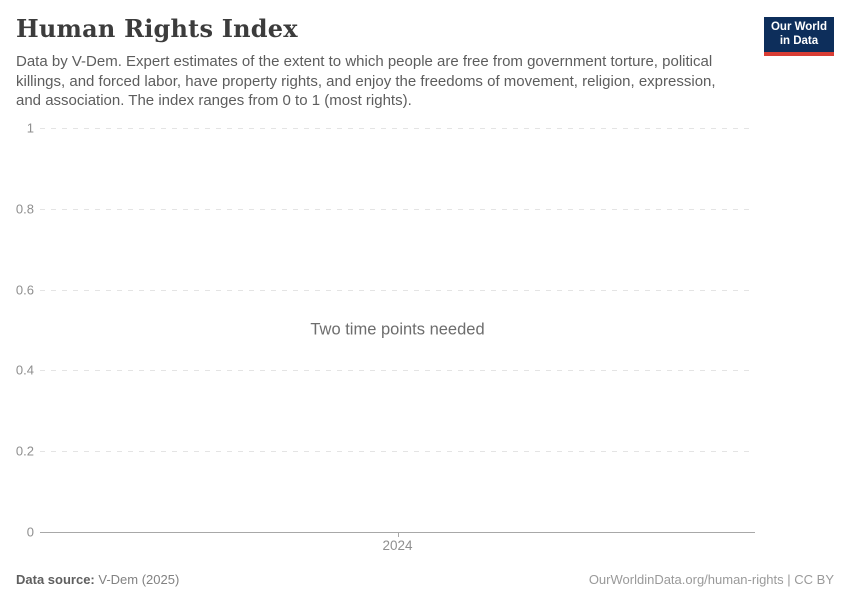 The image size is (850, 600). Describe the element at coordinates (24, 290) in the screenshot. I see `y-axis-tick-label: 0.6` at that location.